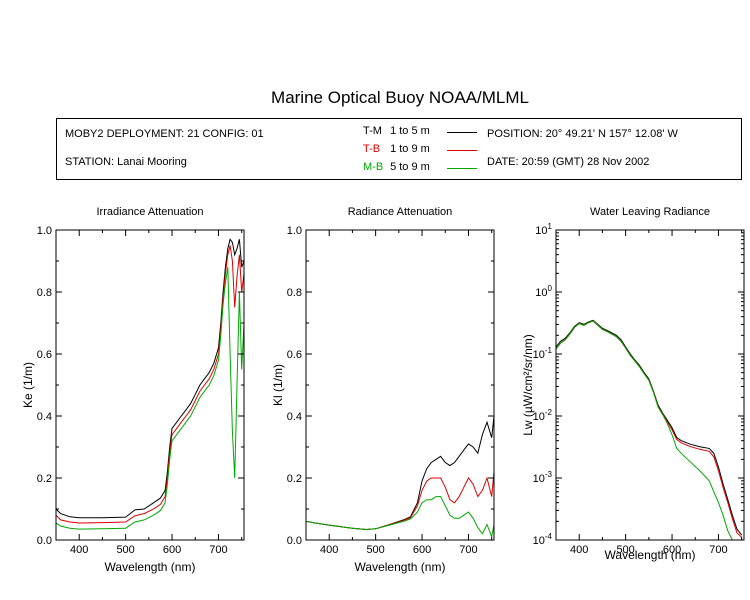 The height and width of the screenshot is (600, 750). What do you see at coordinates (528, 385) in the screenshot?
I see `y-axis-label: Lw (µW/cm²/sr/nm)` at bounding box center [528, 385].